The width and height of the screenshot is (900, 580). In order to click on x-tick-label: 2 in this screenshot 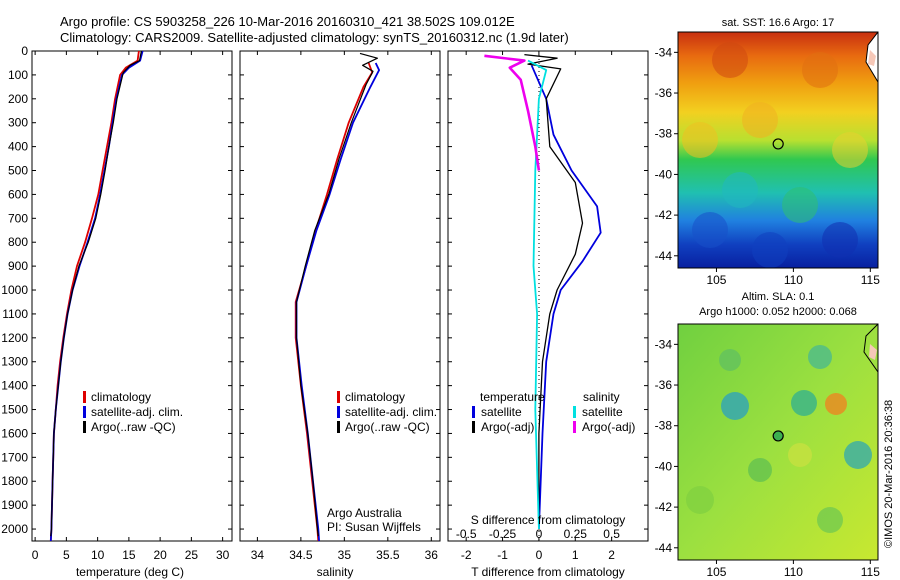, I will do `click(611, 555)`.